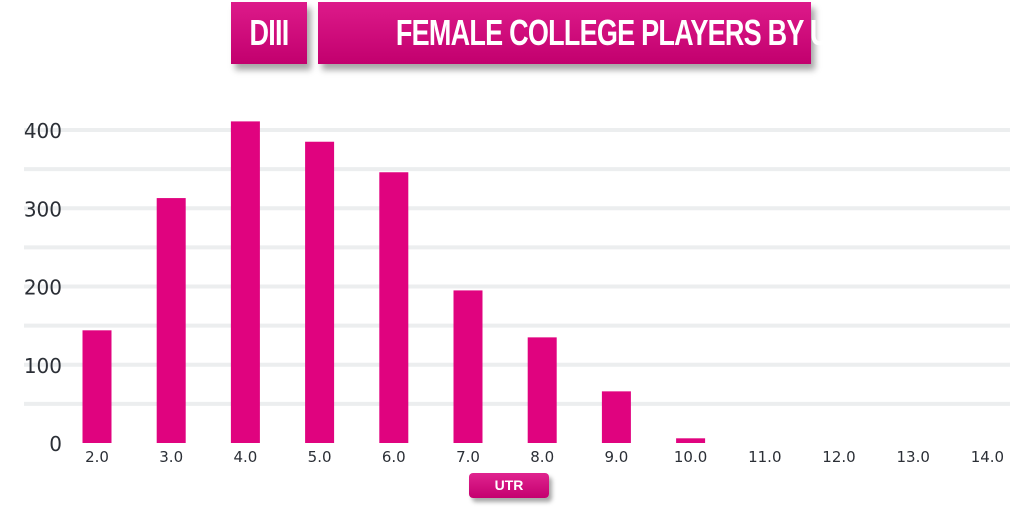  What do you see at coordinates (171, 320) in the screenshot?
I see `bar-3.0` at bounding box center [171, 320].